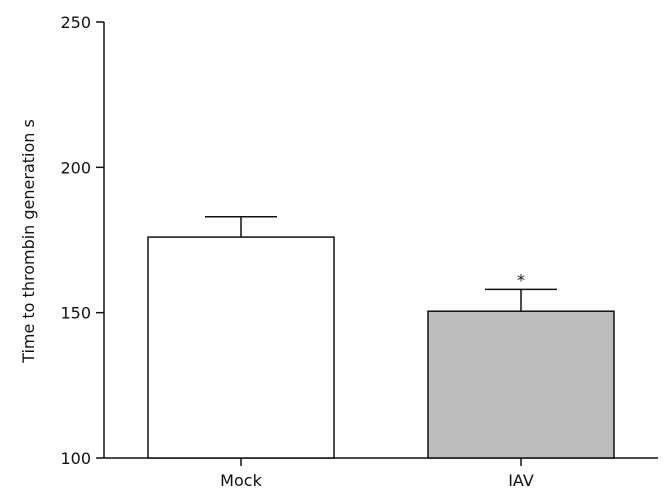 The height and width of the screenshot is (493, 664). Describe the element at coordinates (241, 347) in the screenshot. I see `bar-mock` at that location.